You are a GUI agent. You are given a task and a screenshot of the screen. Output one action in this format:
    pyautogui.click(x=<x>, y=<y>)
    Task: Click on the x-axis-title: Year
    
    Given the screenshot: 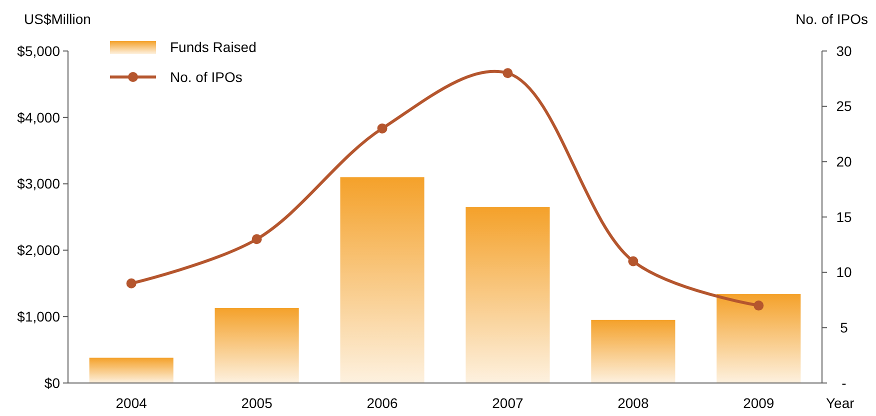 What is the action you would take?
    pyautogui.click(x=840, y=403)
    